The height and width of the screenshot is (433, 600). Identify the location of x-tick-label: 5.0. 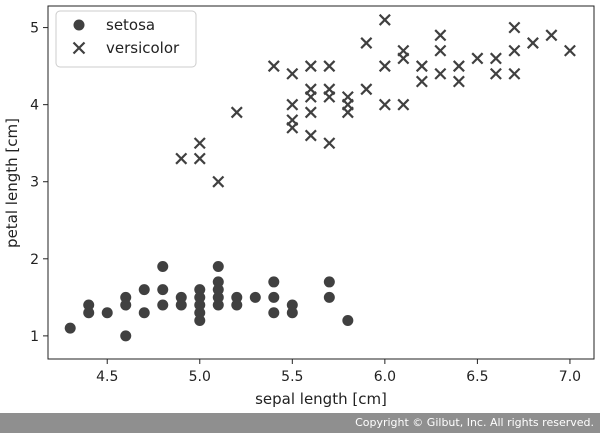
(200, 377).